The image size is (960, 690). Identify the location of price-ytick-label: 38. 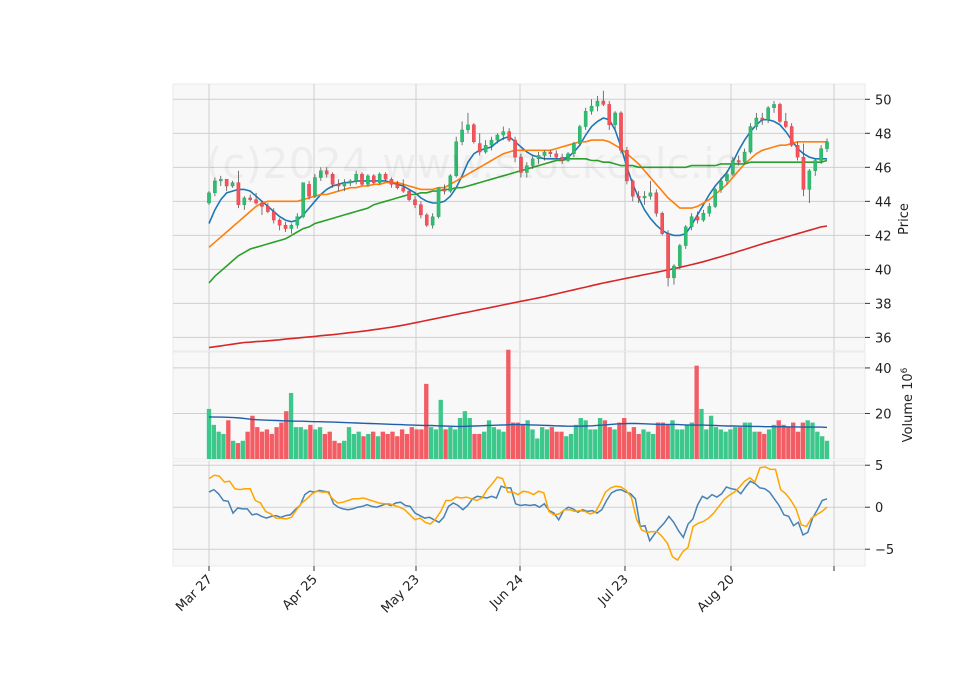
(883, 304).